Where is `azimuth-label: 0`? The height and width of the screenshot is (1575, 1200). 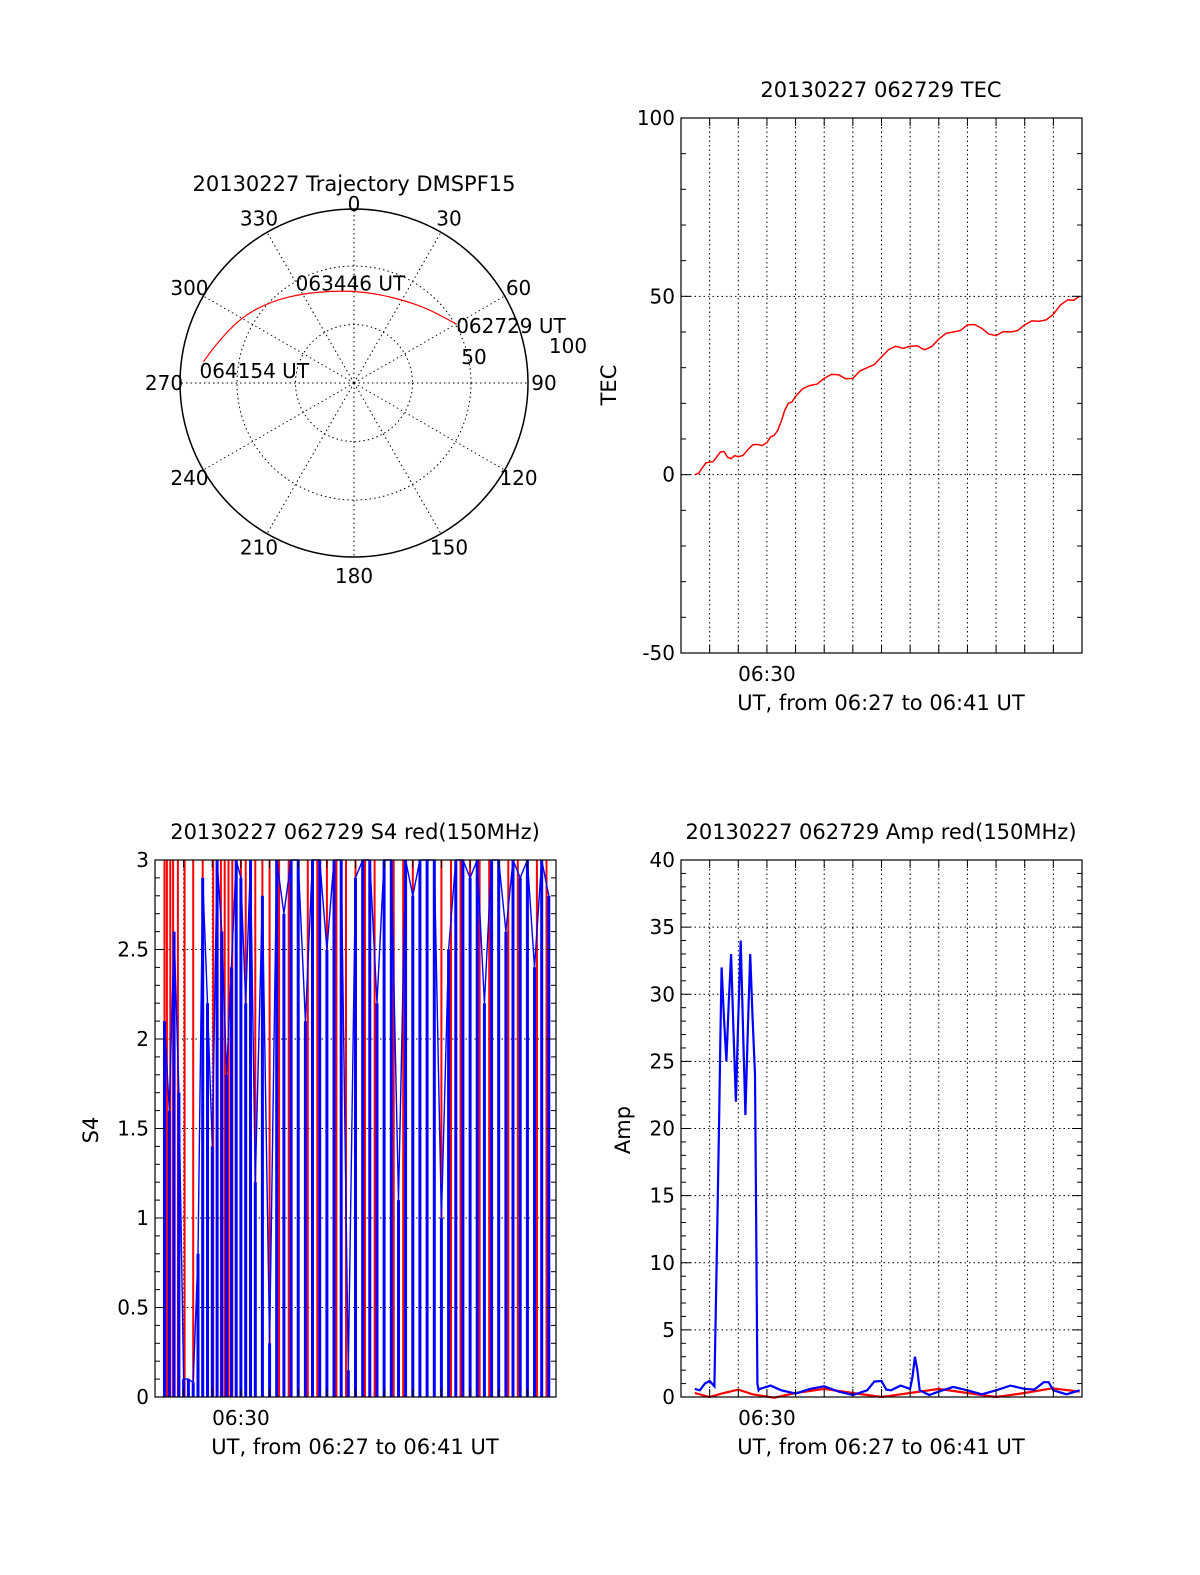 azimuth-label: 0 is located at coordinates (354, 204).